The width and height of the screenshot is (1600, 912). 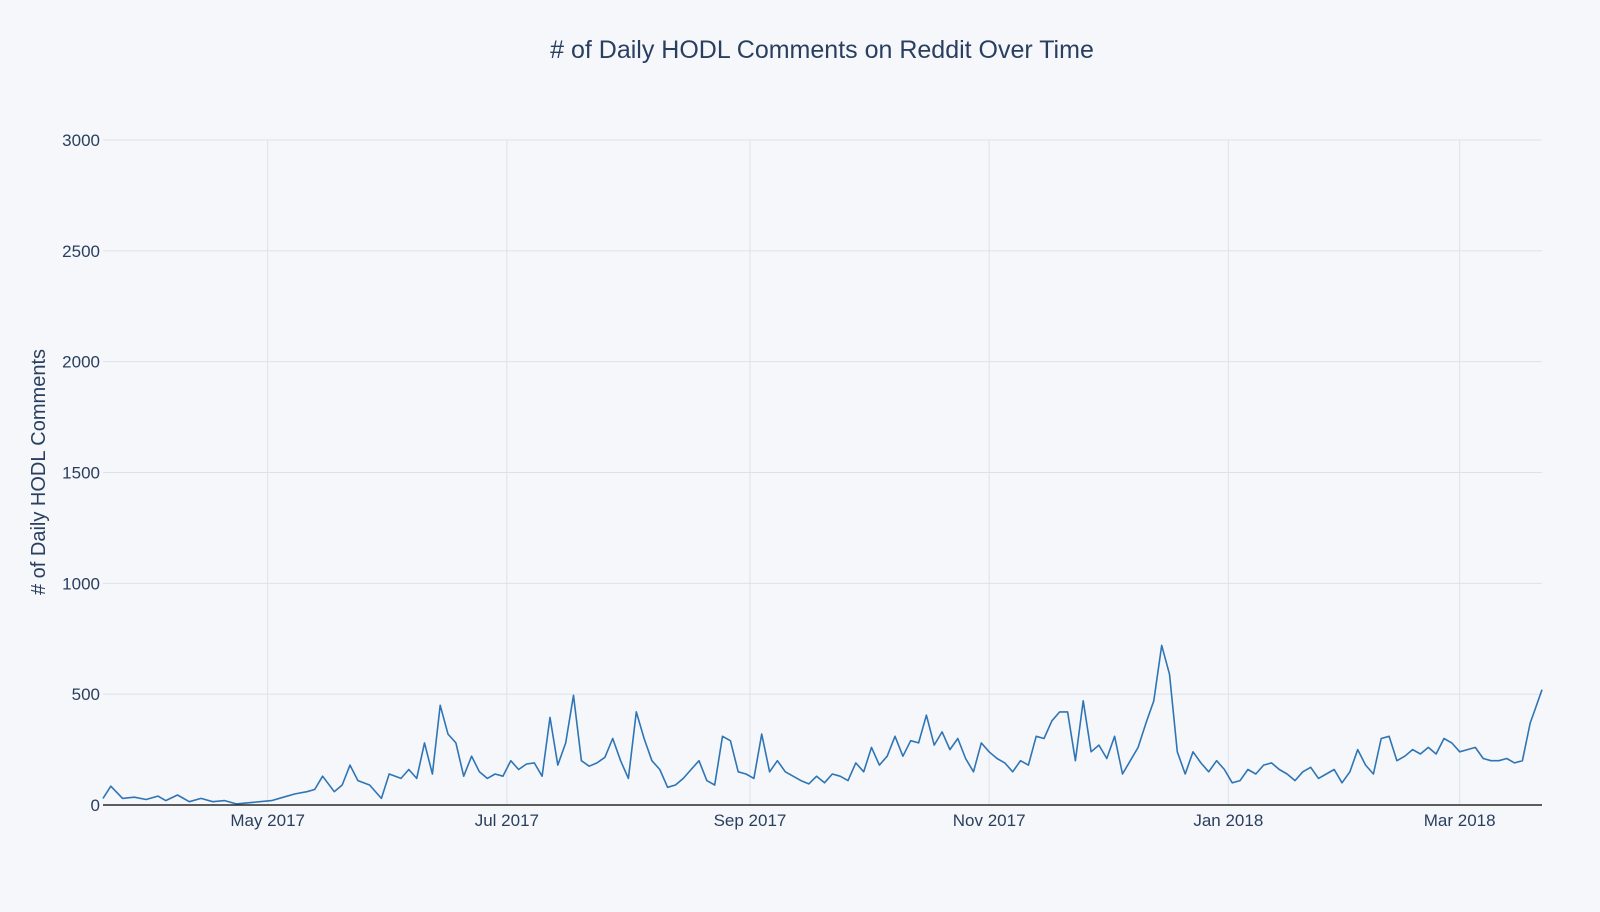 What do you see at coordinates (989, 820) in the screenshot?
I see `x-tick-label: Nov 2017` at bounding box center [989, 820].